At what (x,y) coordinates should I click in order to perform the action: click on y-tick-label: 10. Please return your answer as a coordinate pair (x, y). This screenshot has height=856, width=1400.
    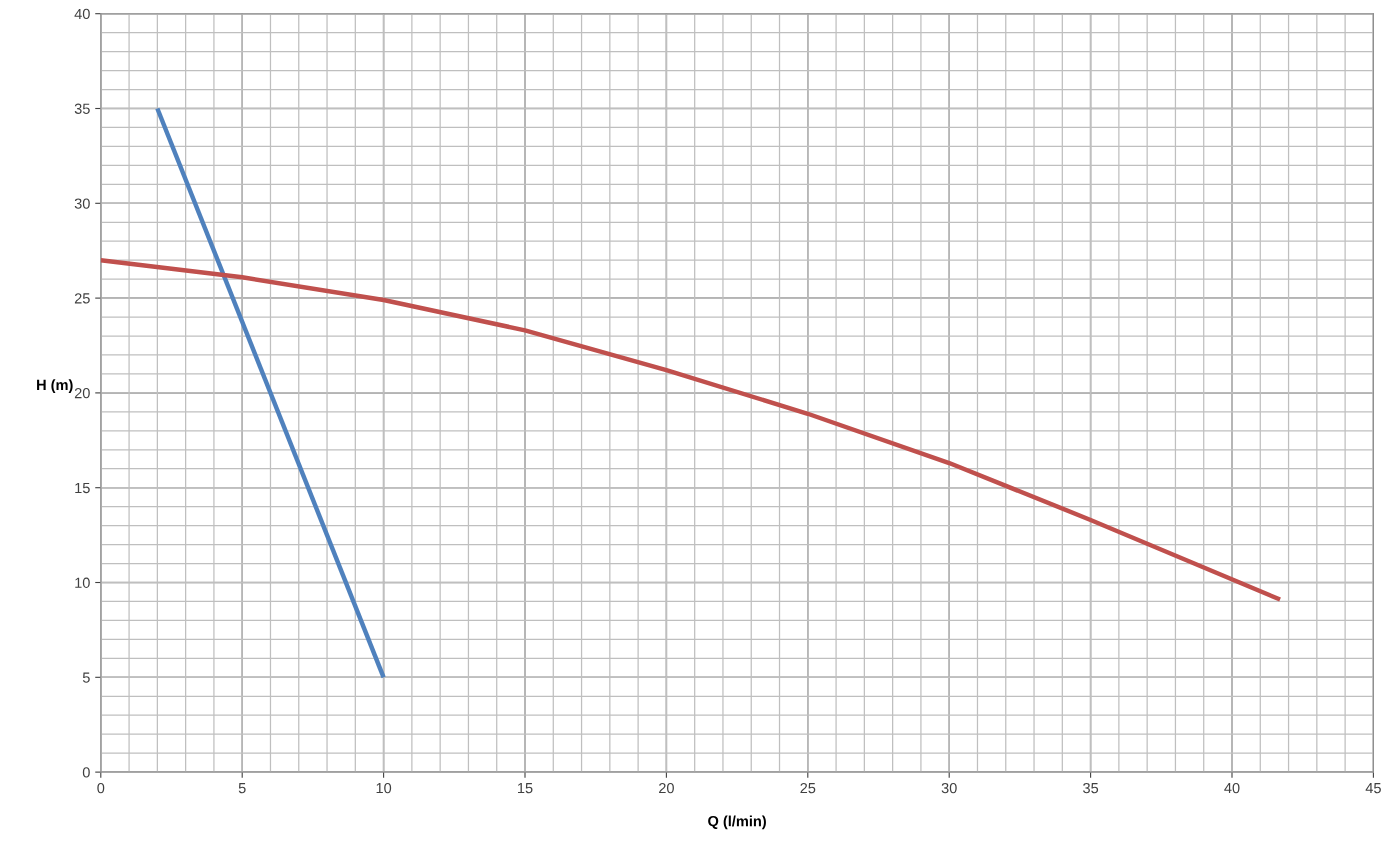
    Looking at the image, I should click on (82, 582).